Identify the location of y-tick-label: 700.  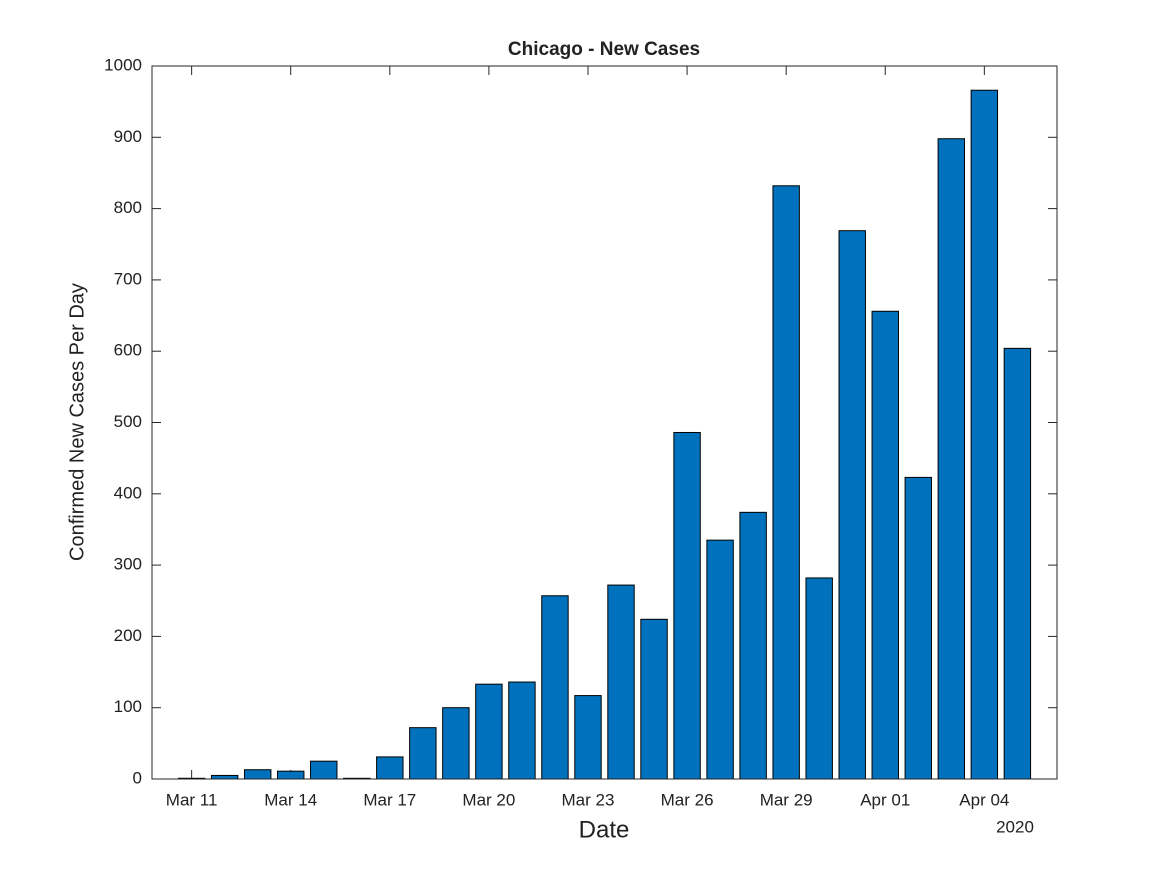
(128, 278).